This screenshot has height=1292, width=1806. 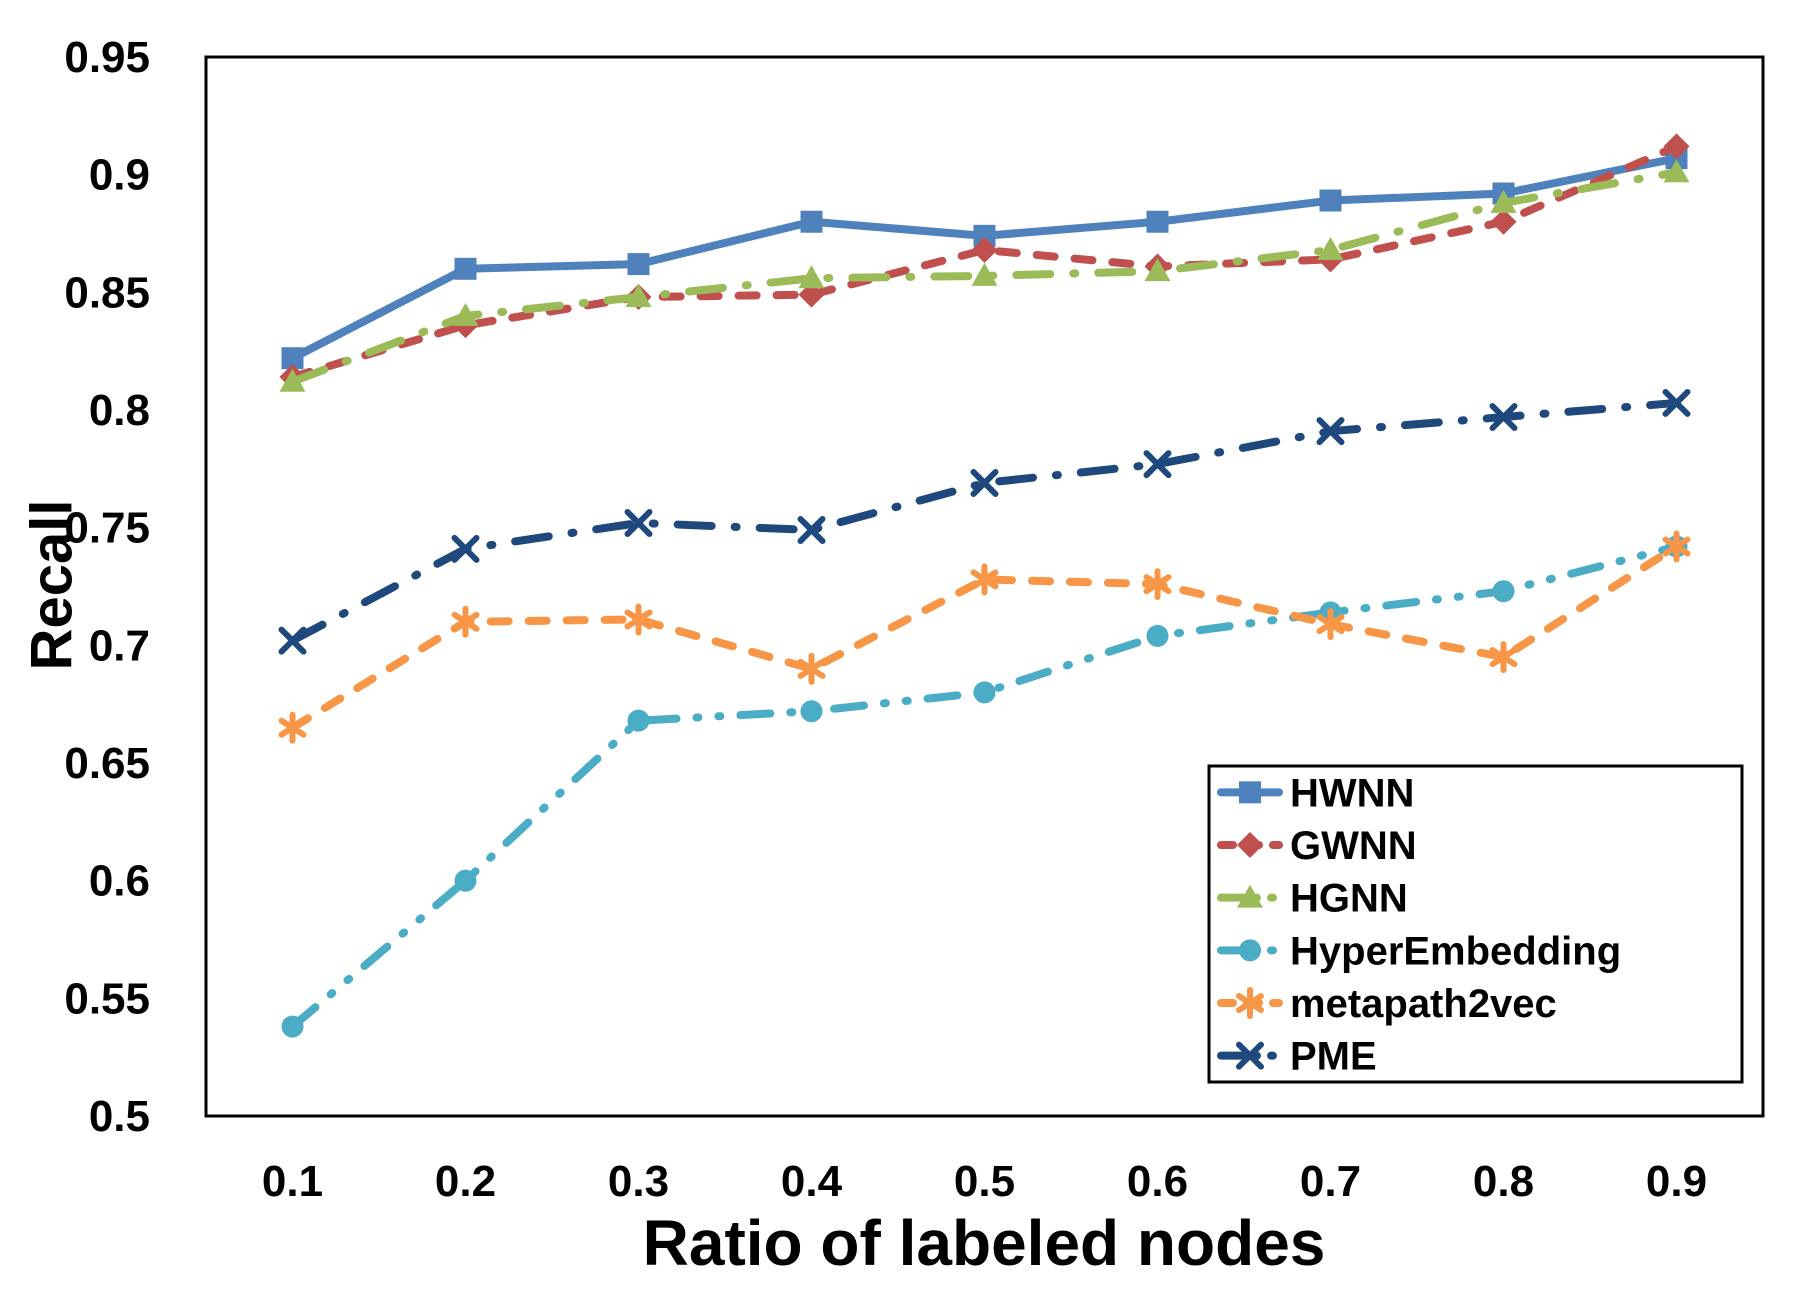 I want to click on legend-item-HWNN: HWNN, so click(x=1315, y=793).